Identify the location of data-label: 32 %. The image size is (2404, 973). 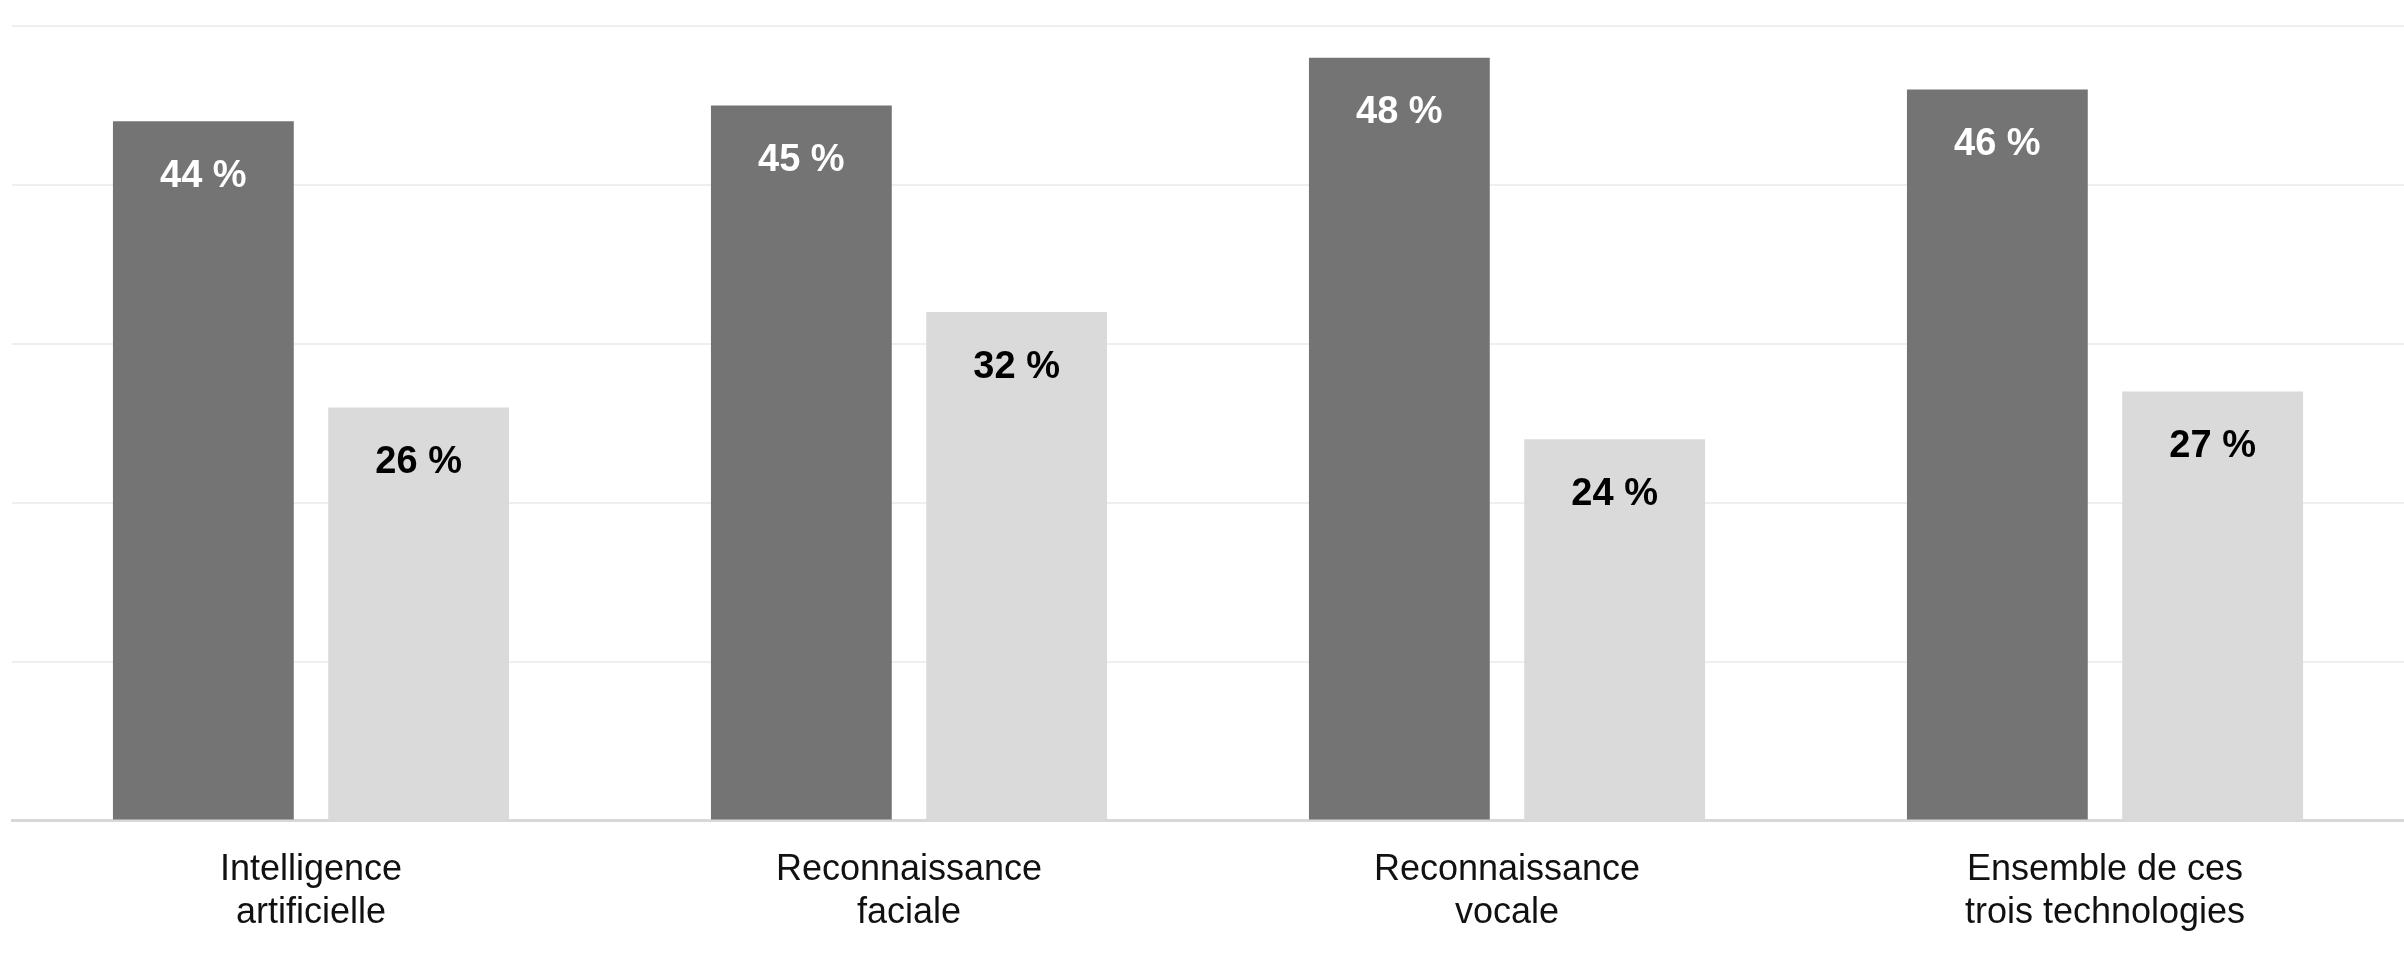
(1016, 364).